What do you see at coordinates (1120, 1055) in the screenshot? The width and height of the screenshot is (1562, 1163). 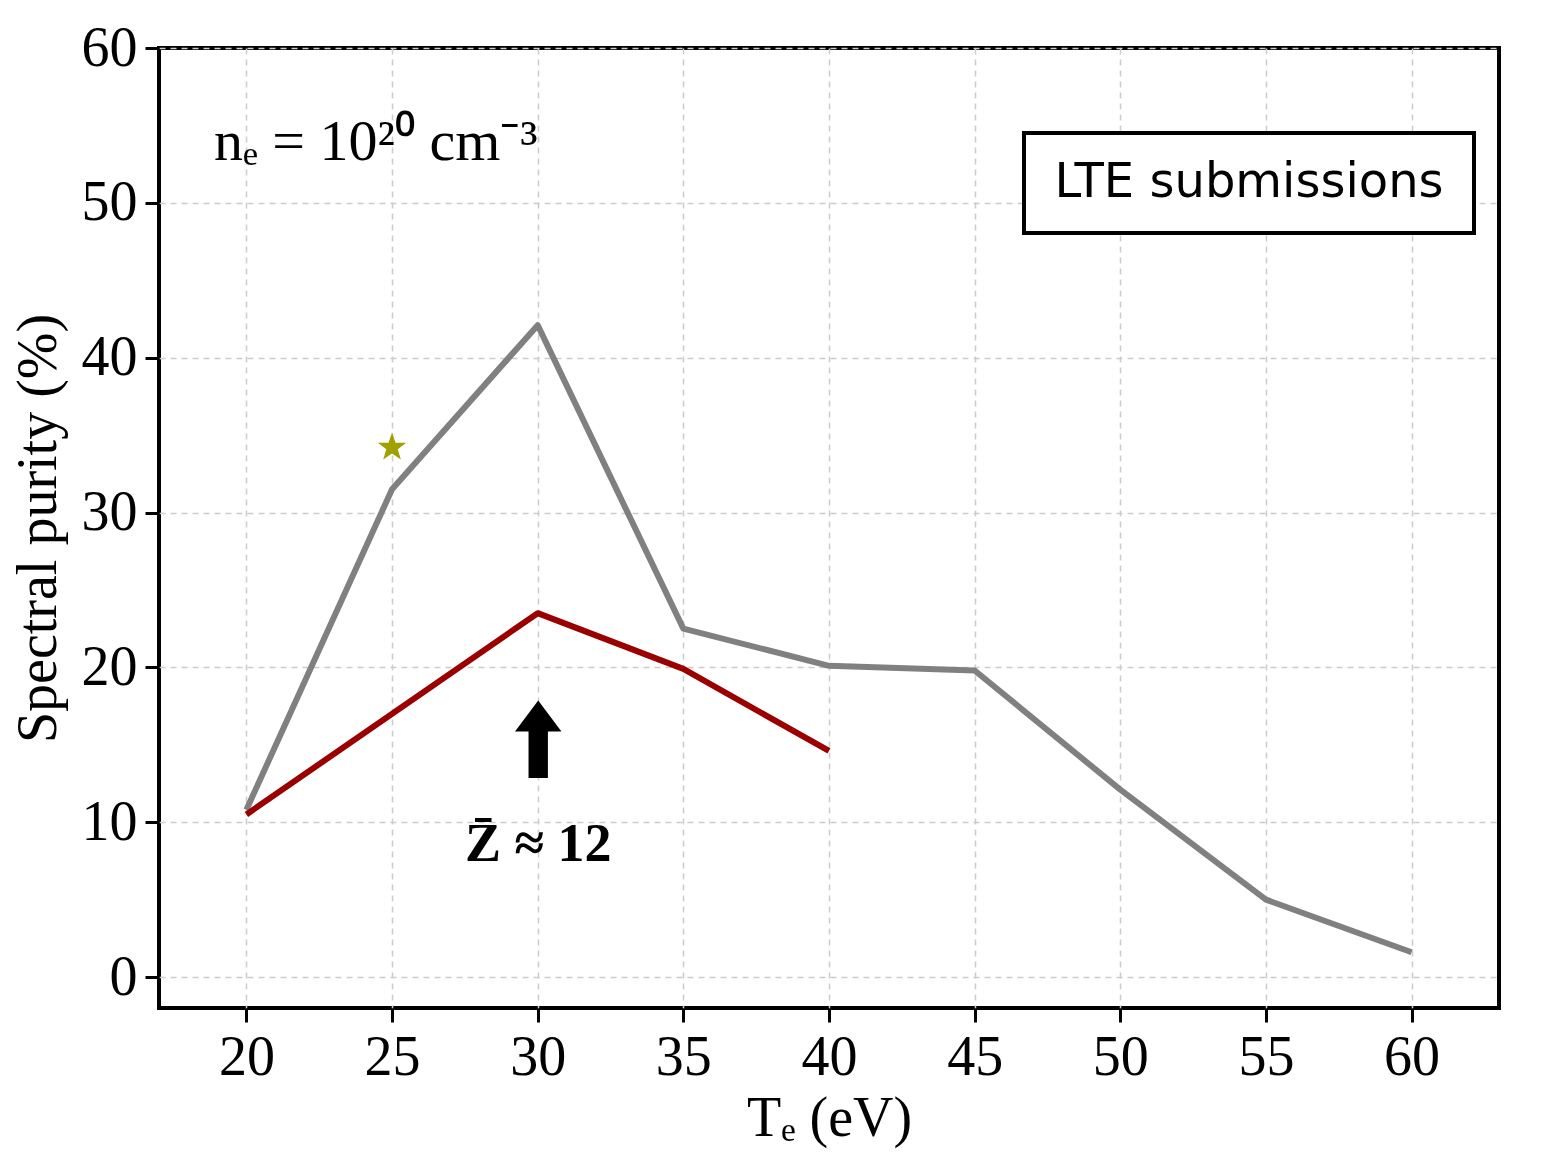 I see `x-tick-label: 50` at bounding box center [1120, 1055].